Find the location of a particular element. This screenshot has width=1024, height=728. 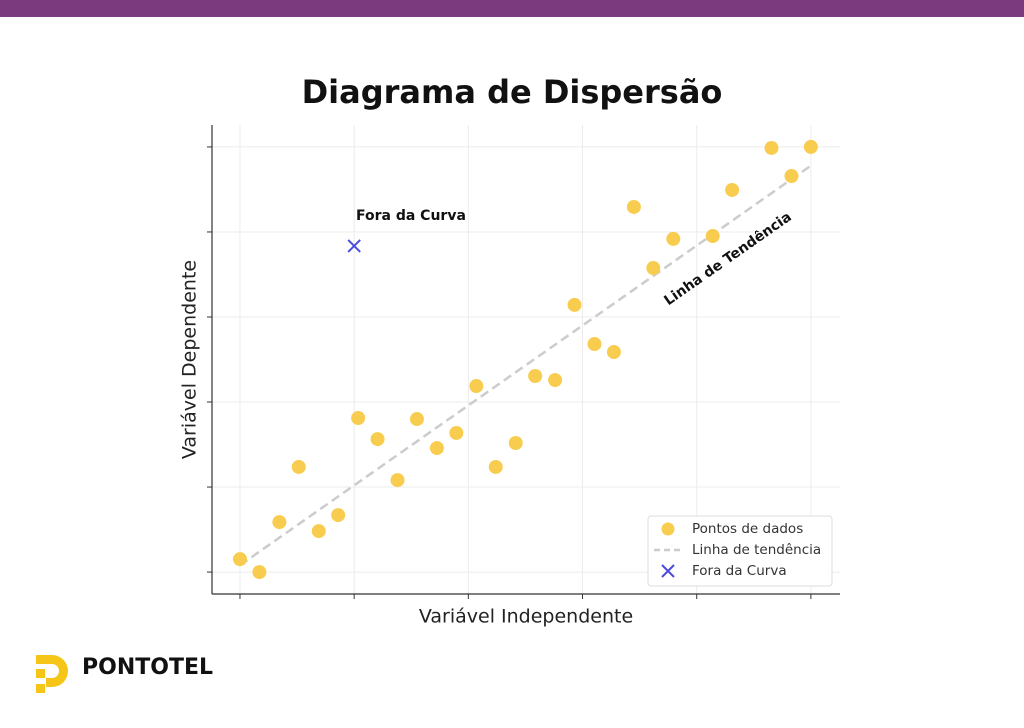

top-bar is located at coordinates (512, 8).